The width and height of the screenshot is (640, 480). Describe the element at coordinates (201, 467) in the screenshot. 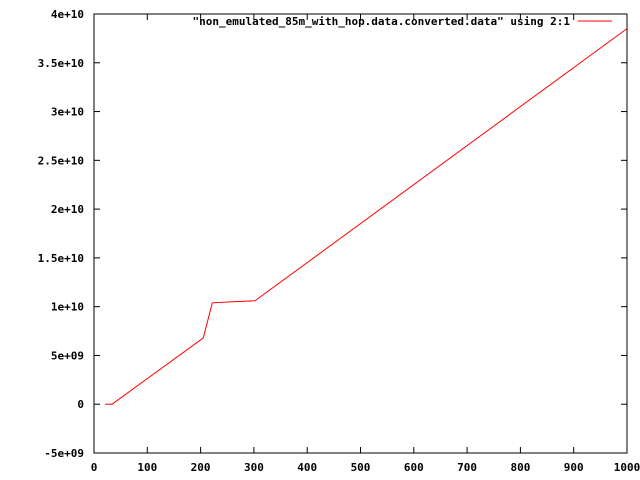

I see `x-tick-label: 200` at that location.